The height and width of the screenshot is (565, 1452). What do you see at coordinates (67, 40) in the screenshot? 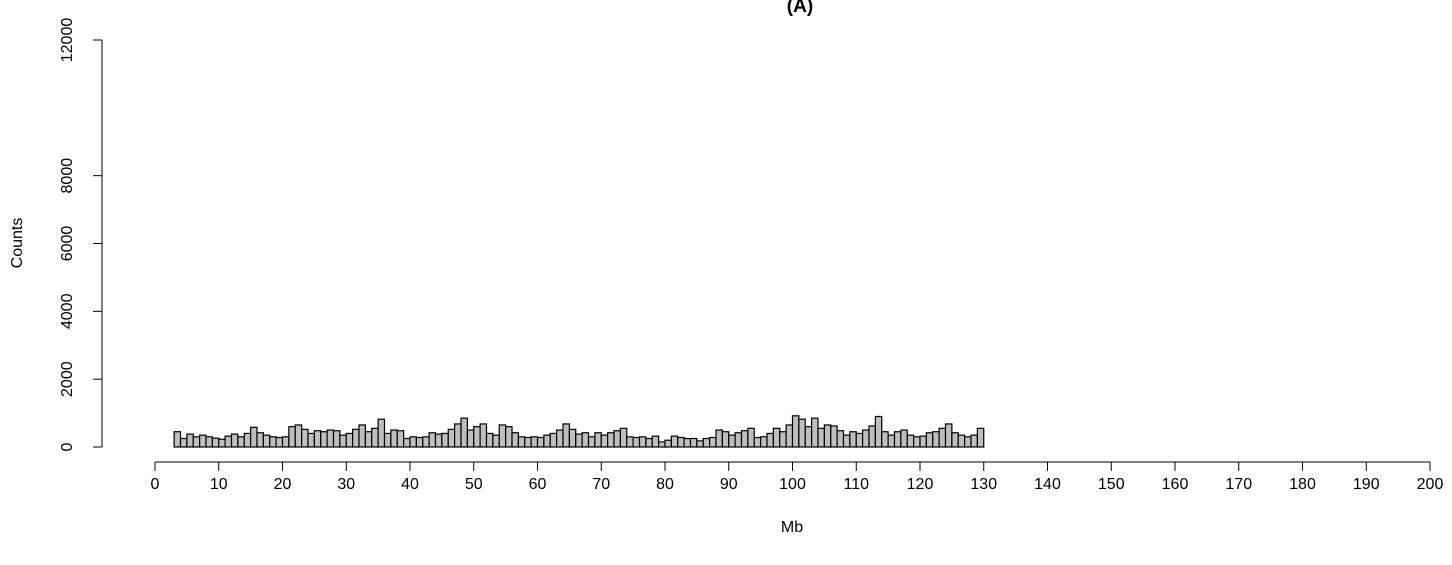
I see `y-tick-label: 12000` at bounding box center [67, 40].